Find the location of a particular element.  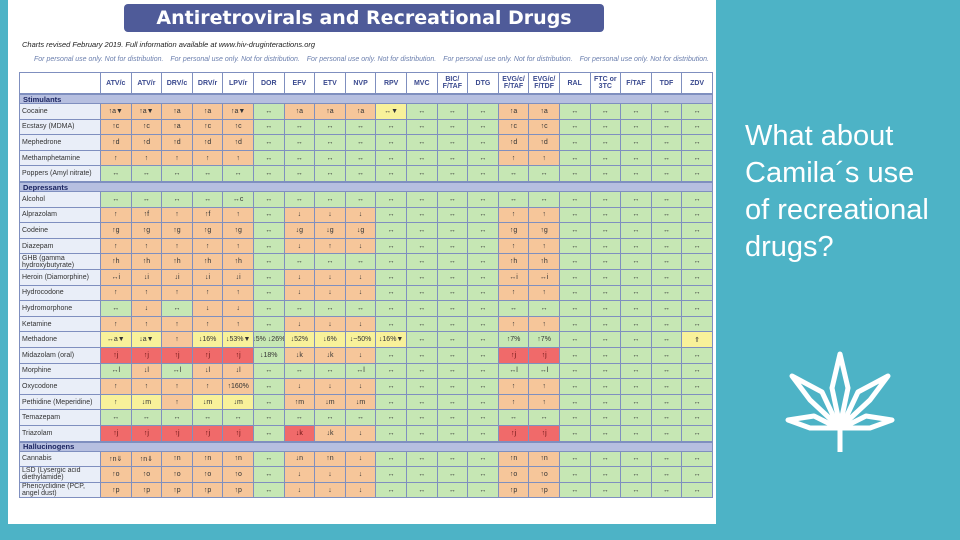

drug-name: Hydromorphone is located at coordinates (60, 309).